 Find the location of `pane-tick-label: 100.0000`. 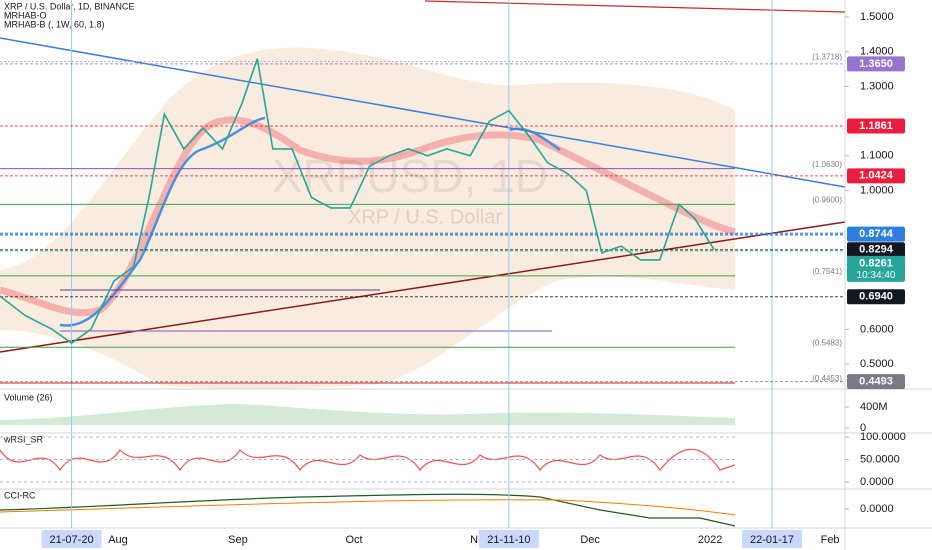

pane-tick-label: 100.0000 is located at coordinates (883, 437).